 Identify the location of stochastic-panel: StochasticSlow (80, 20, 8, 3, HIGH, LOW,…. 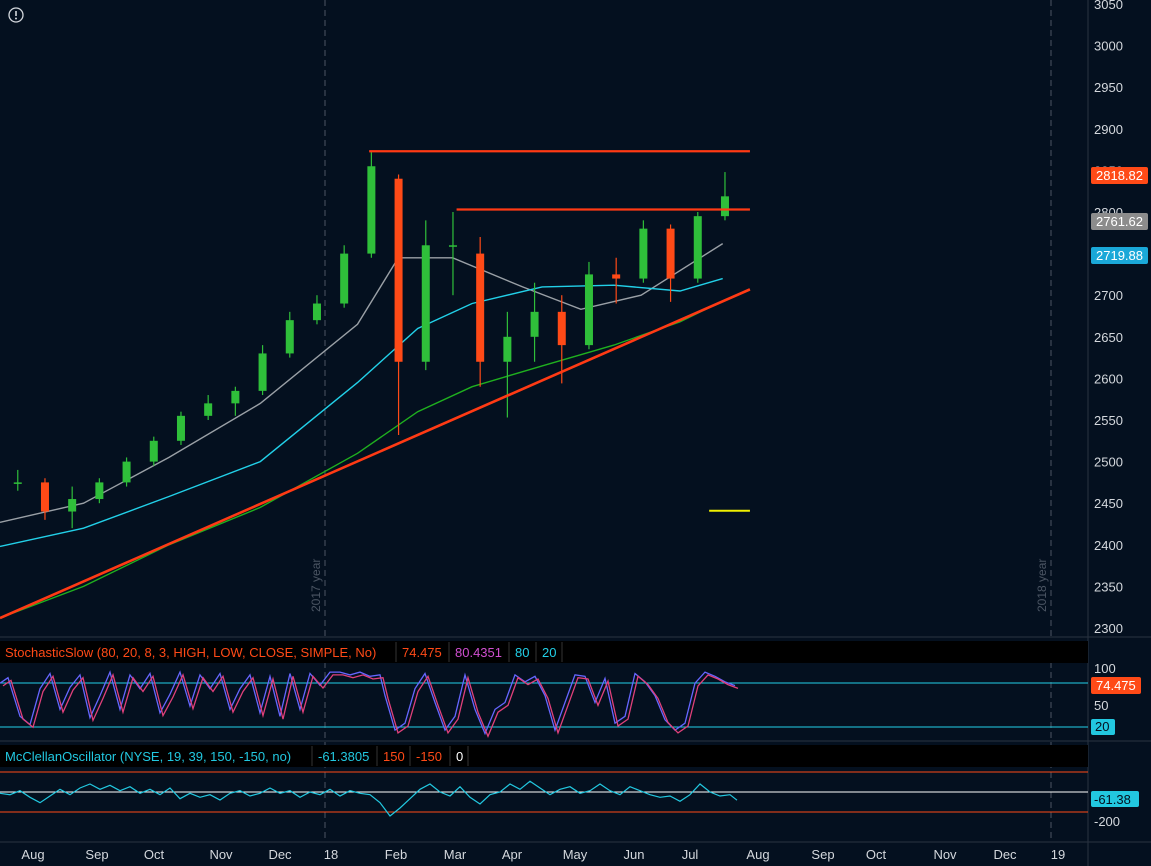
(570, 689).